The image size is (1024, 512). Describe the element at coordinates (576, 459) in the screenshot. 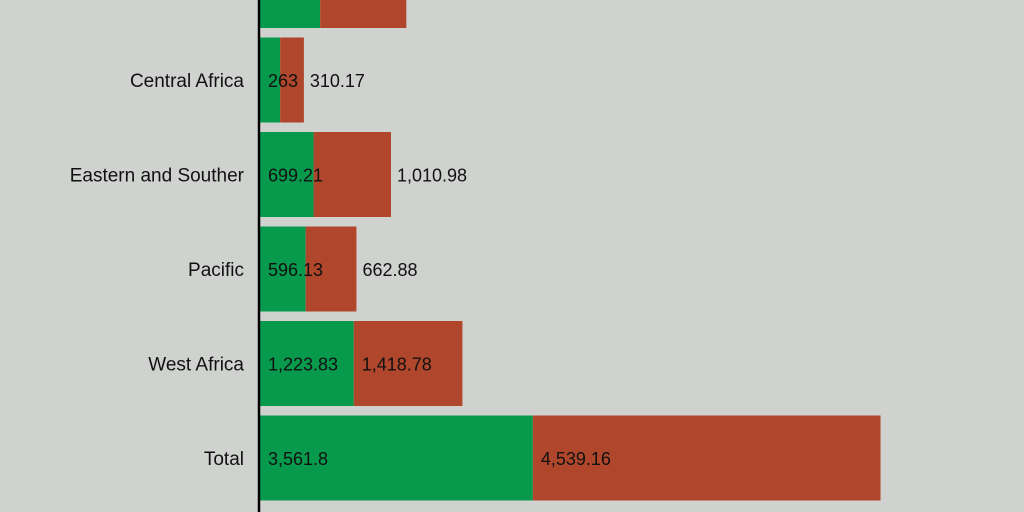

I see `data-label-total-series-1: 4,539.16` at that location.